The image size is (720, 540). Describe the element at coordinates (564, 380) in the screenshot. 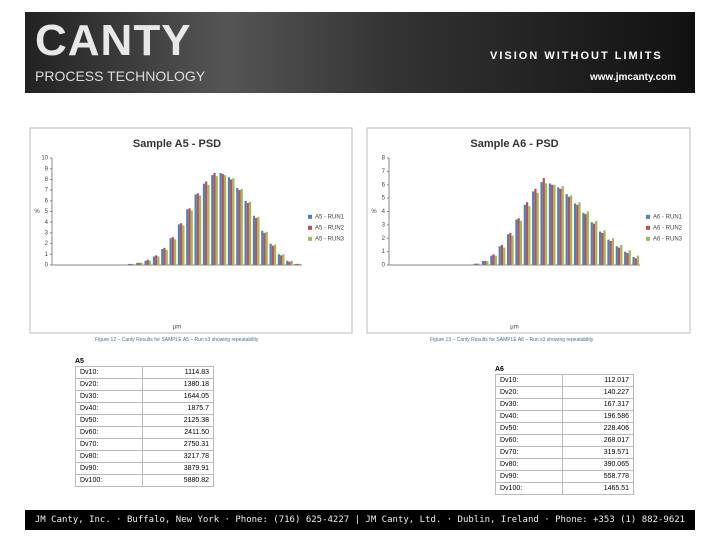

I see `table-row: Dv10: 112.017` at that location.